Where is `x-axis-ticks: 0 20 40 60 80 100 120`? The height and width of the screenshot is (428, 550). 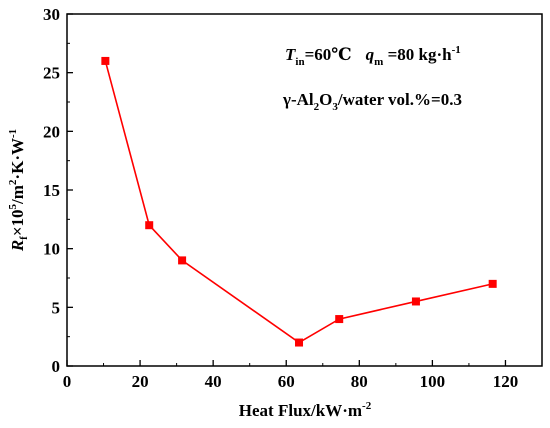
x-axis-ticks: 0 20 40 60 80 100 120 is located at coordinates (290, 375).